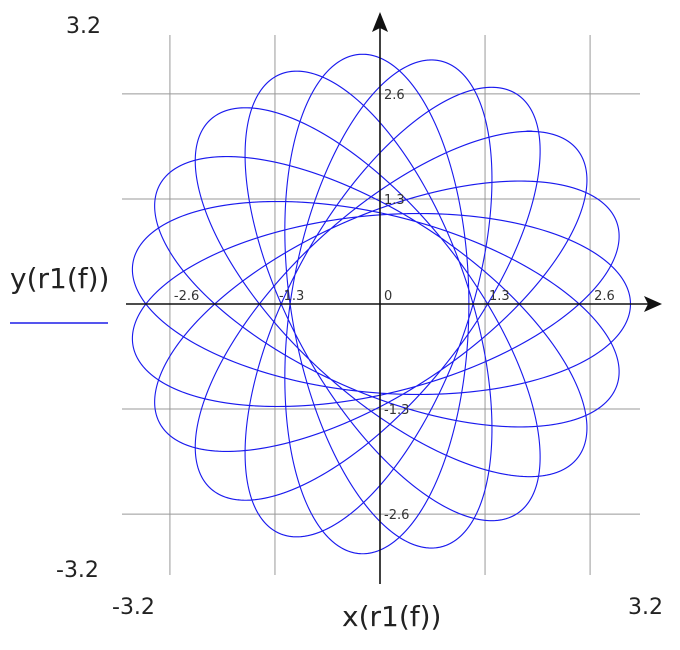 Image resolution: width=680 pixels, height=650 pixels. What do you see at coordinates (60, 278) in the screenshot?
I see `y-axis-title: y(r1(f))` at bounding box center [60, 278].